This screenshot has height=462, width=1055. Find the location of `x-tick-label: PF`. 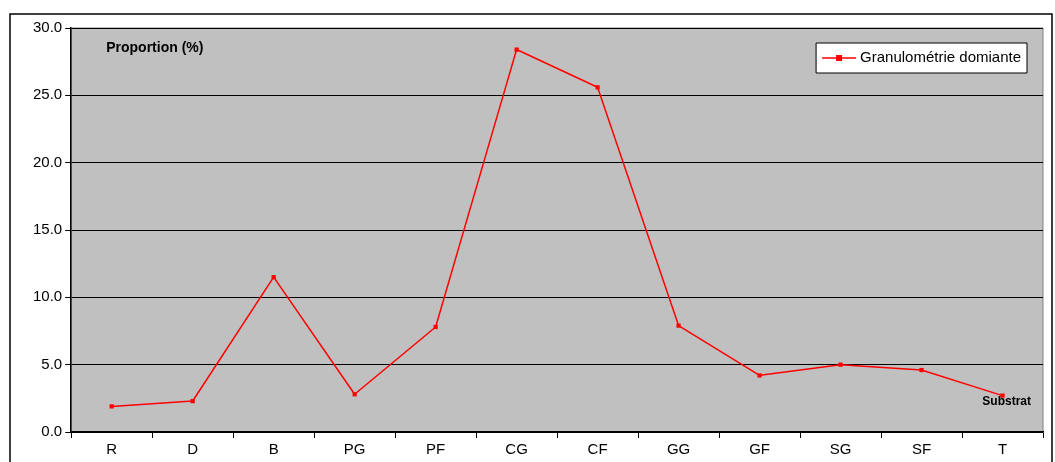

x-tick-label: PF is located at coordinates (436, 449).